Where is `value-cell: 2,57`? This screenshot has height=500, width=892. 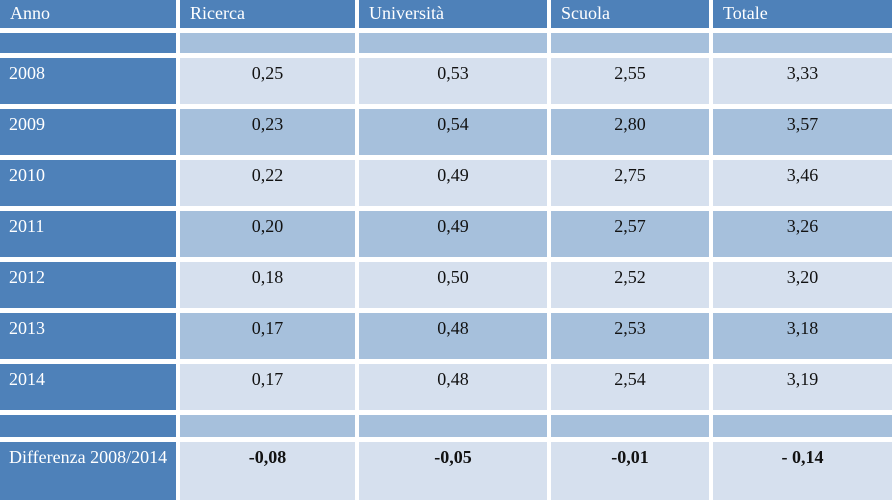
value-cell: 2,57 is located at coordinates (630, 234).